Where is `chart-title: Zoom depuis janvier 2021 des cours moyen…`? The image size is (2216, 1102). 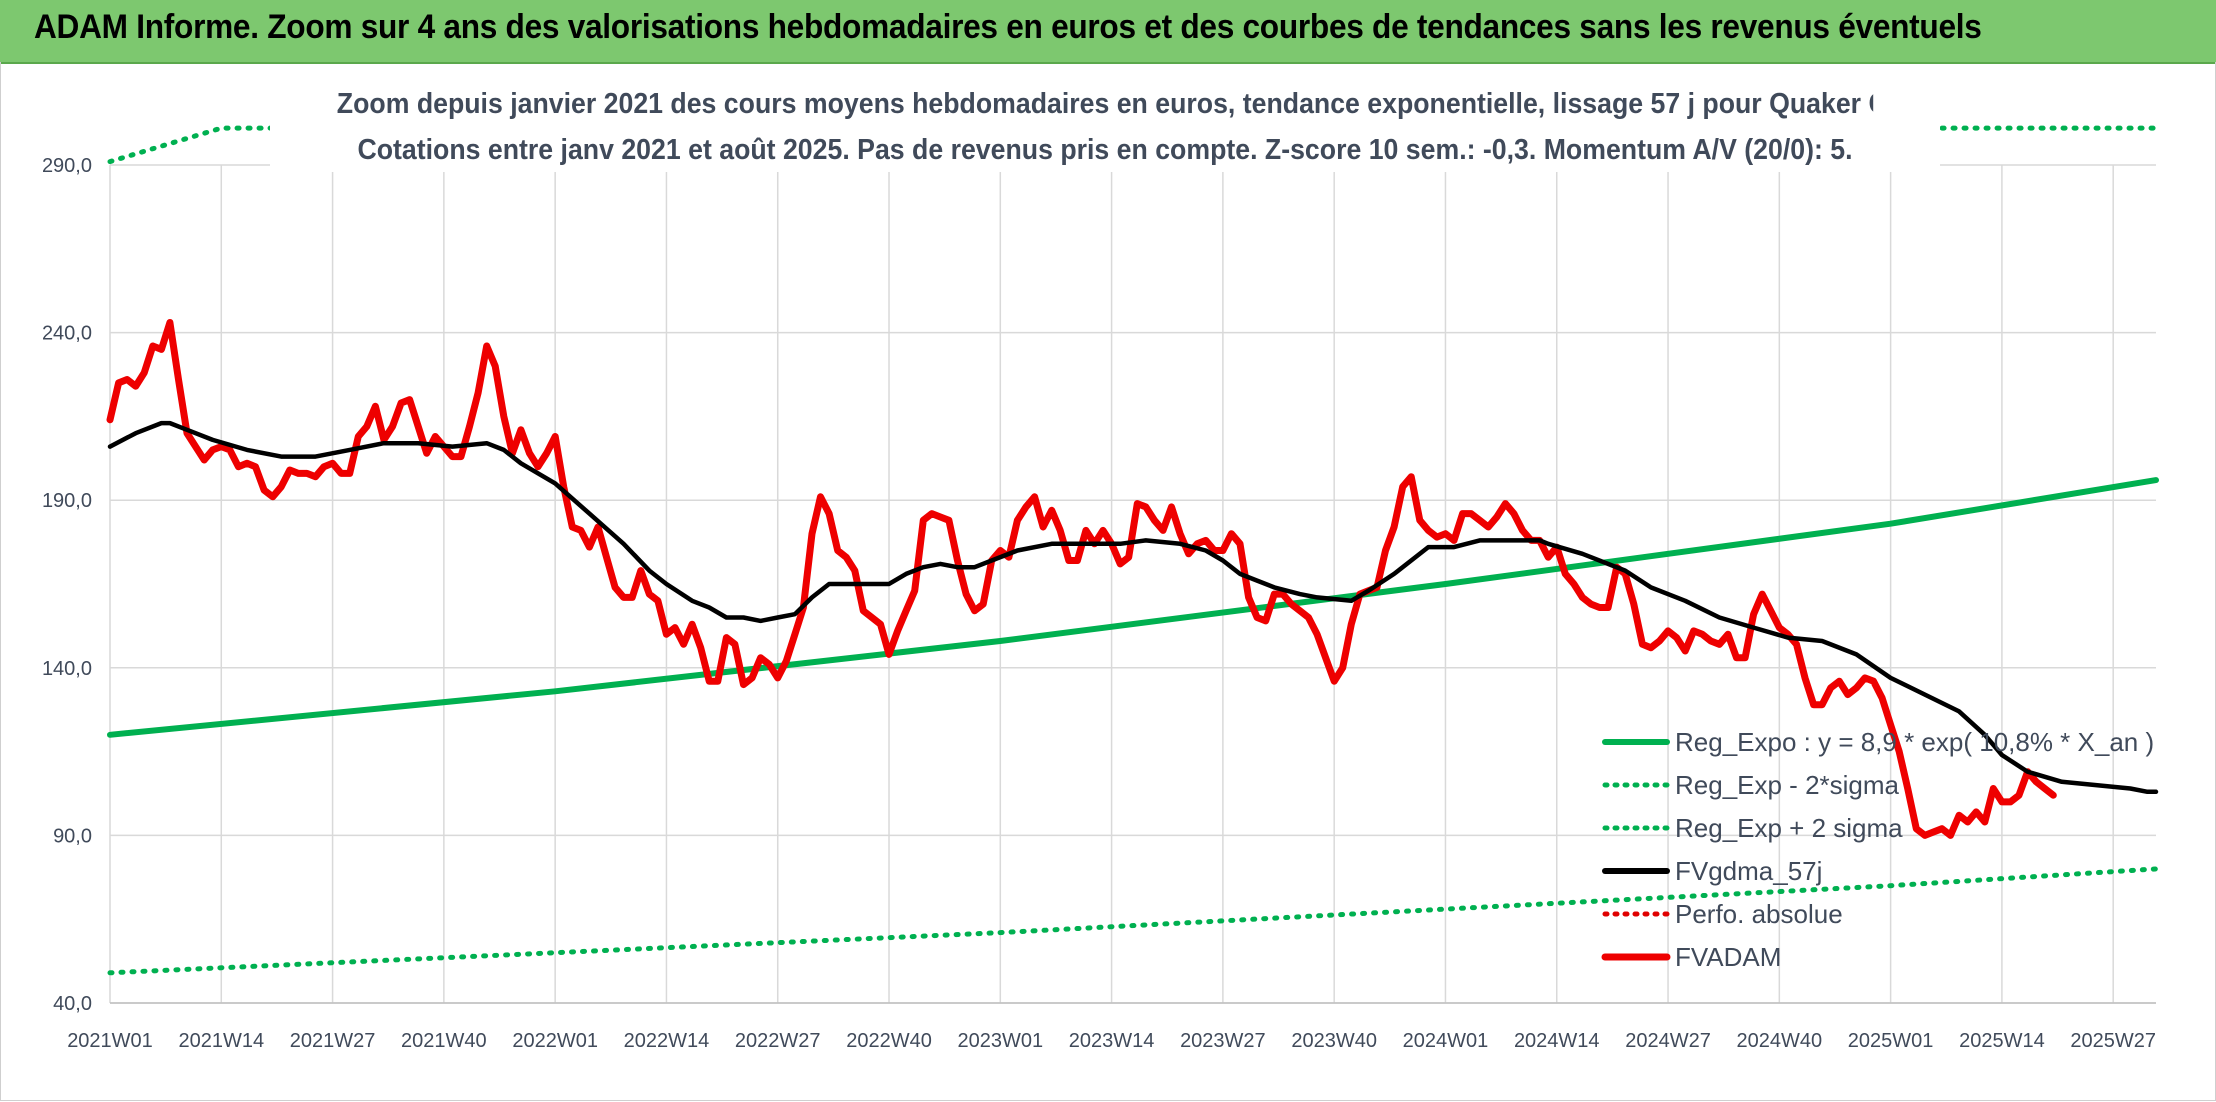
chart-title: Zoom depuis janvier 2021 des cours moyen… is located at coordinates (1104, 104).